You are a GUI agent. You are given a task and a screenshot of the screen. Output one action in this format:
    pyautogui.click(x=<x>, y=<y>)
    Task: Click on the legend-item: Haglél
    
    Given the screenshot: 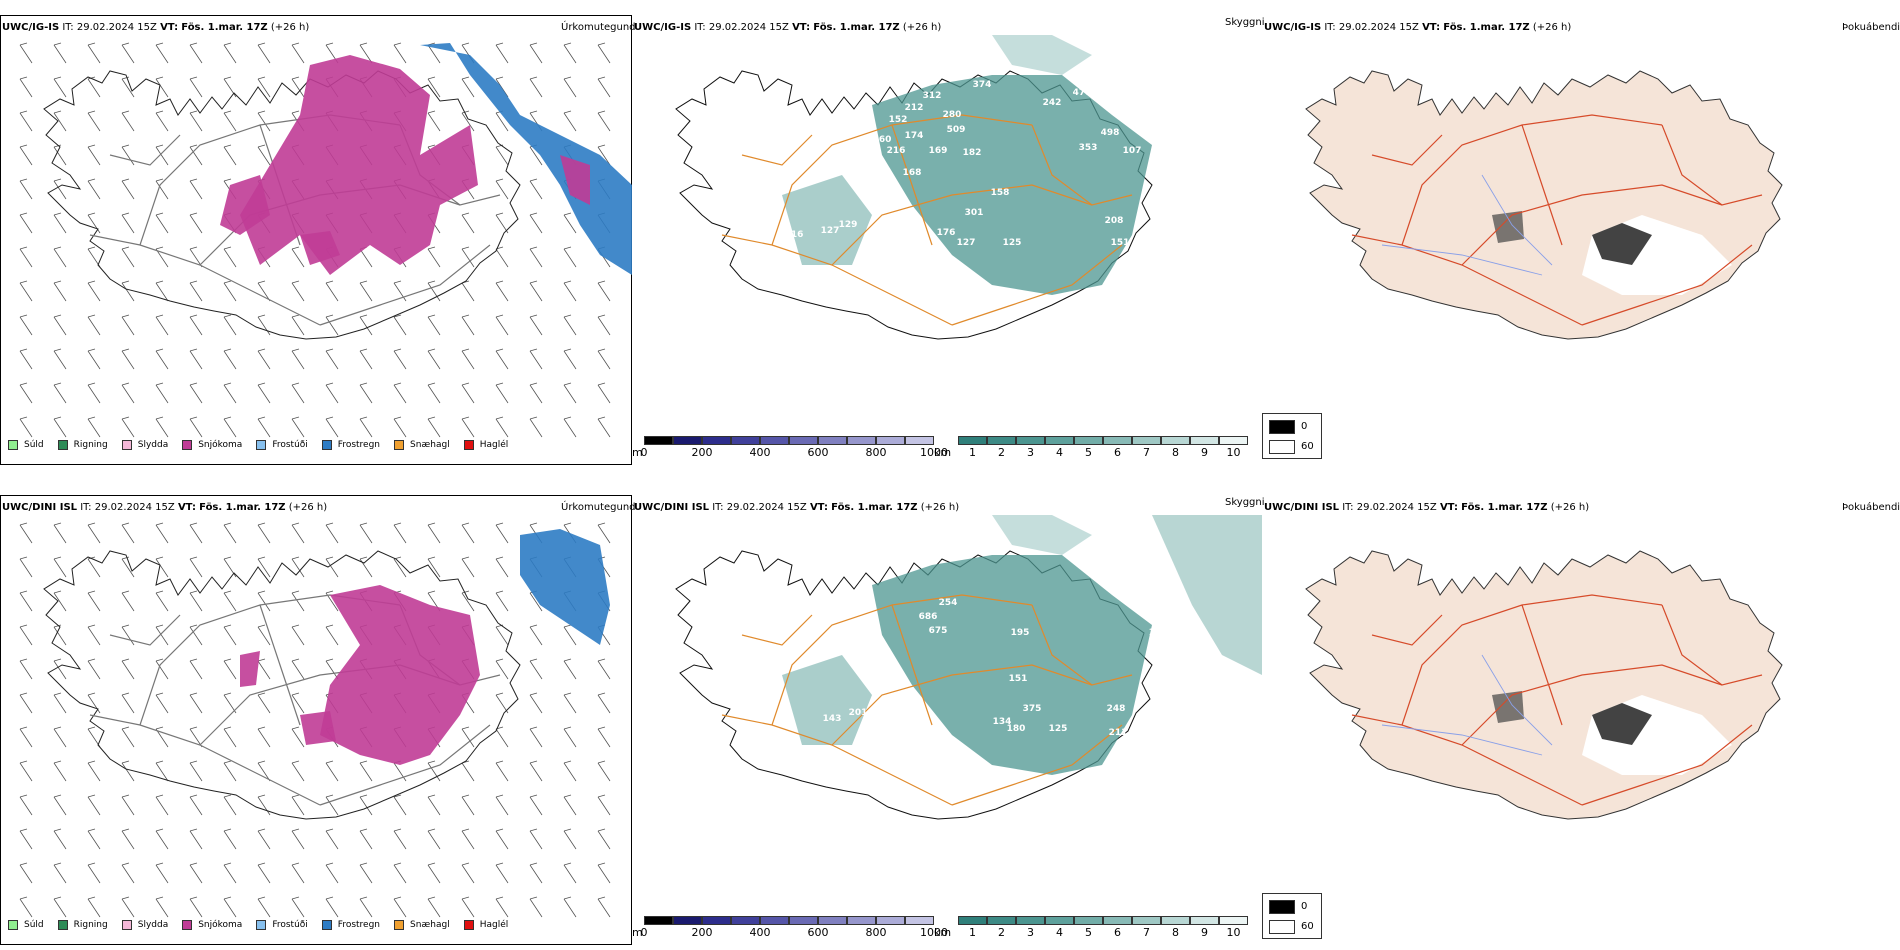 What is the action you would take?
    pyautogui.click(x=486, y=445)
    